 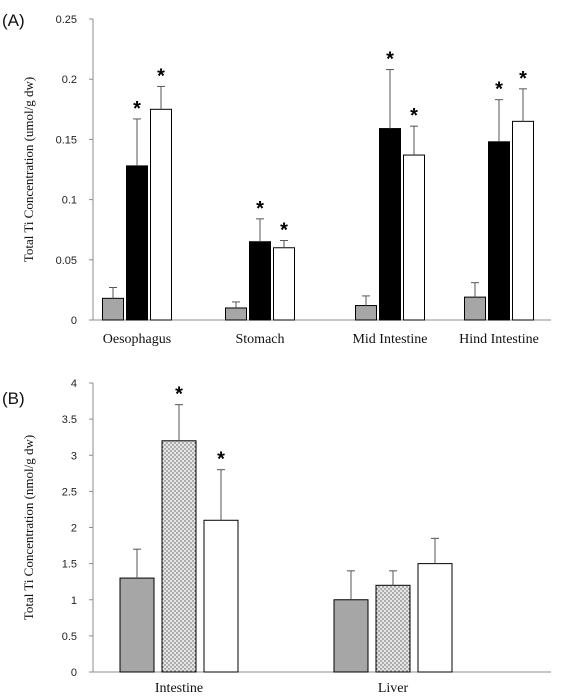 What do you see at coordinates (28, 169) in the screenshot?
I see `y-axis-label: Total Ti Concentration (umol/g dw)` at bounding box center [28, 169].